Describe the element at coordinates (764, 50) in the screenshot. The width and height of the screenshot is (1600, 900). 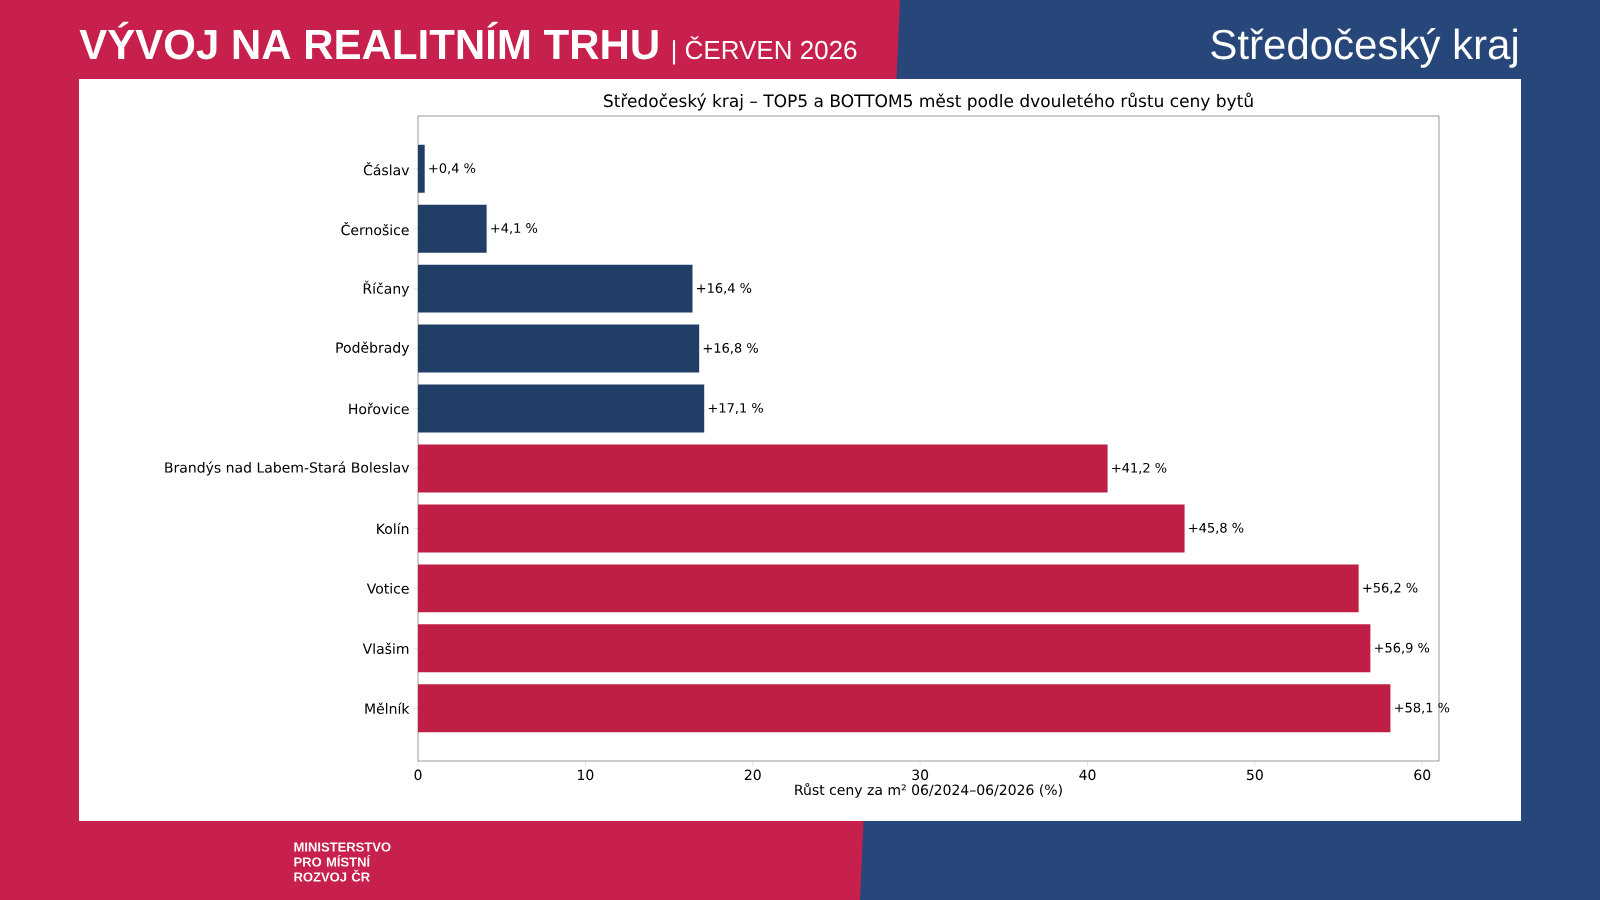
I see `text: | ČERVEN 2026` at that location.